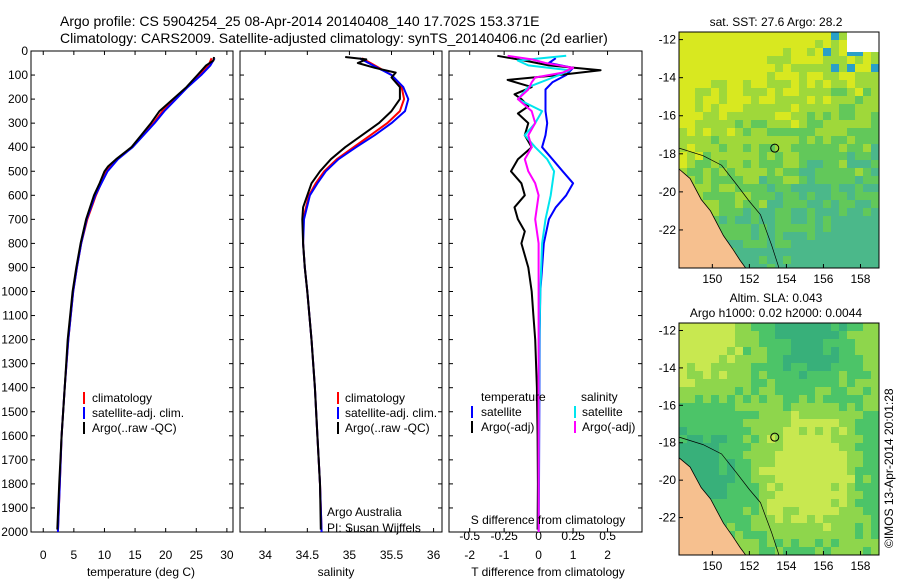 This screenshot has width=900, height=580. I want to click on legend-s-argo: Argo(-adj), so click(608, 427).